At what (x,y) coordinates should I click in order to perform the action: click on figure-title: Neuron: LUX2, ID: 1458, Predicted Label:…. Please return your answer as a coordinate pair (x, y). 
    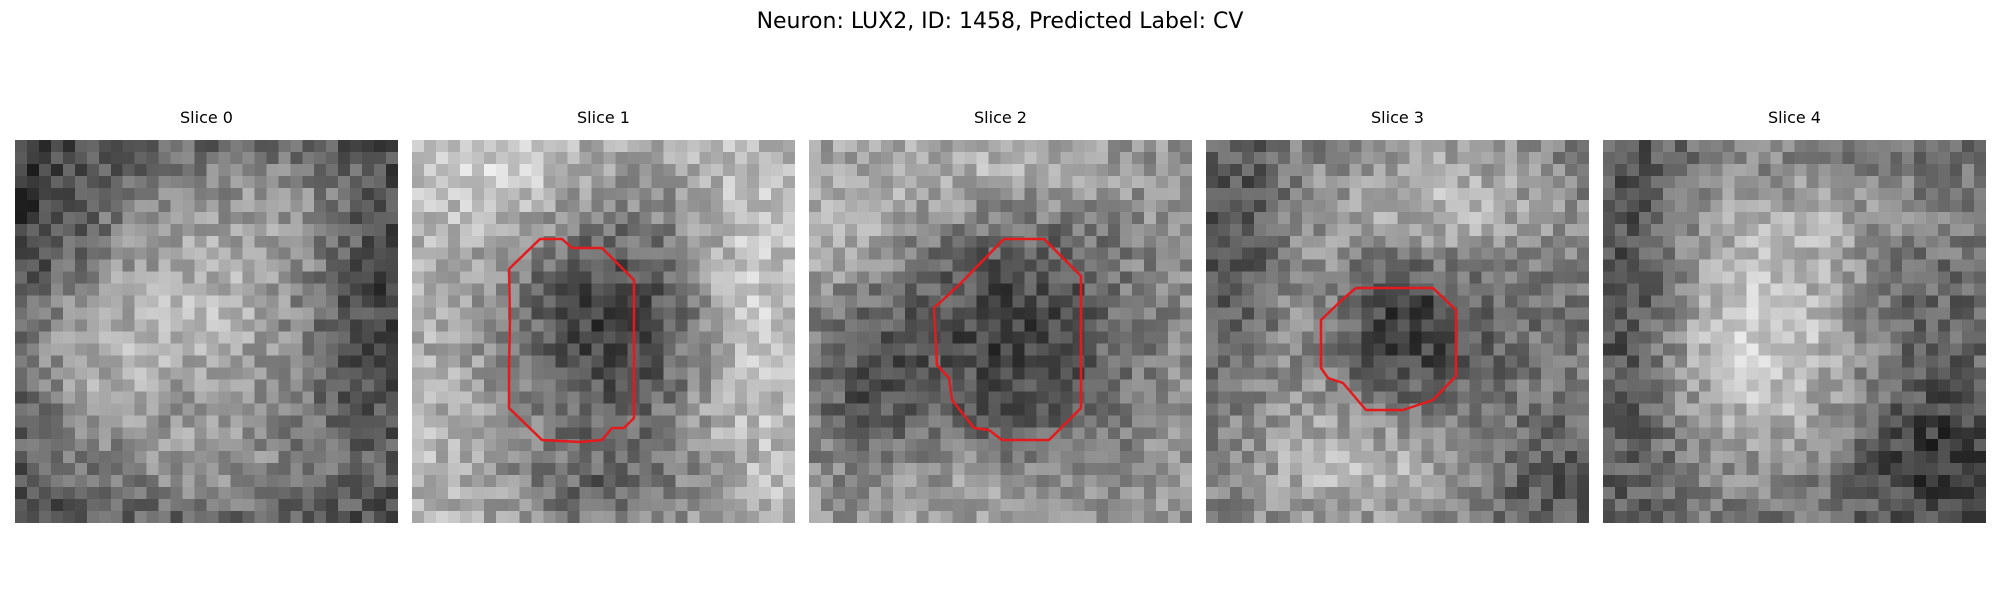
    Looking at the image, I should click on (1000, 21).